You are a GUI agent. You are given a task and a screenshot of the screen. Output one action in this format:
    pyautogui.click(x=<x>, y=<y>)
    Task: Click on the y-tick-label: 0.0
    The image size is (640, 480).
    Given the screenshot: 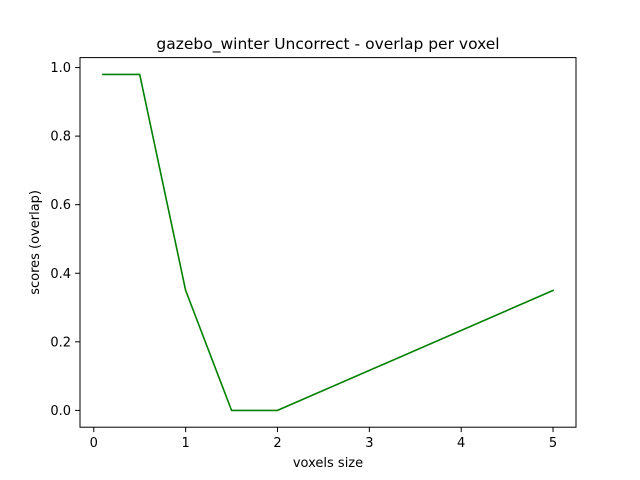 What is the action you would take?
    pyautogui.click(x=60, y=411)
    